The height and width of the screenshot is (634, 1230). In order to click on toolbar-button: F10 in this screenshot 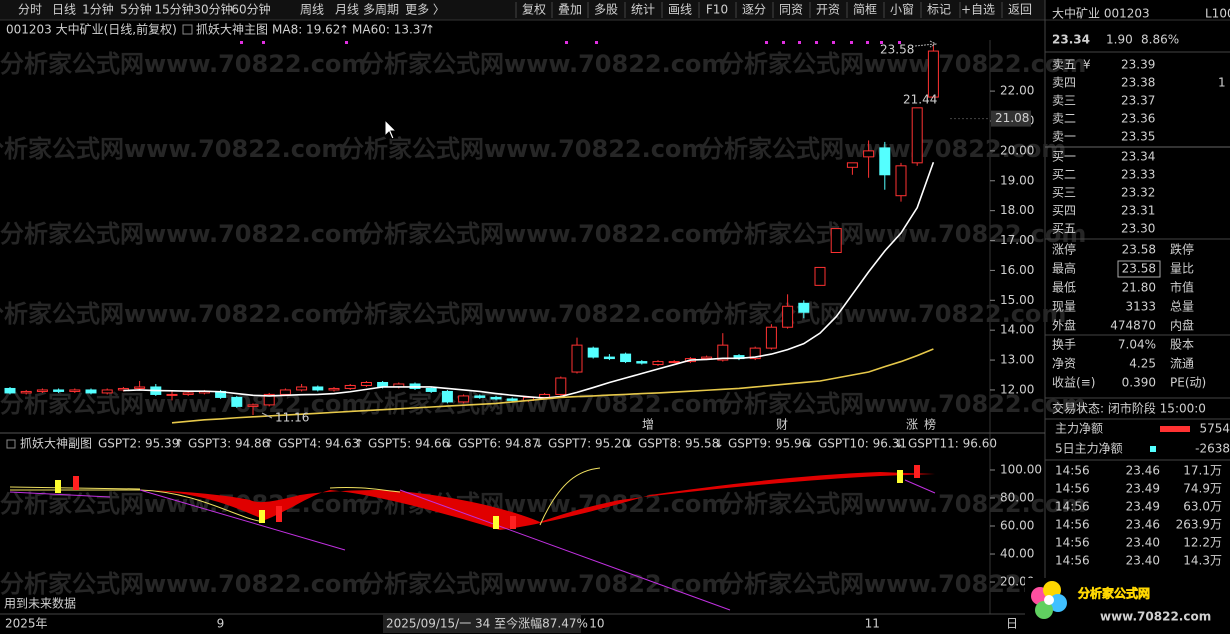, I will do `click(717, 10)`.